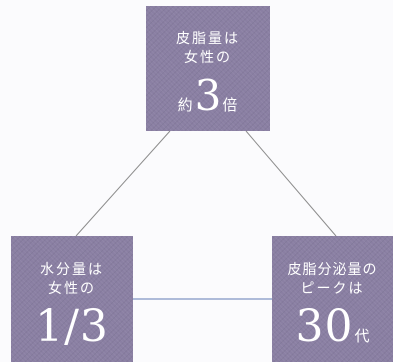 Image resolution: width=393 pixels, height=362 pixels. I want to click on sebum-peak-value-row: 30代, so click(332, 331).